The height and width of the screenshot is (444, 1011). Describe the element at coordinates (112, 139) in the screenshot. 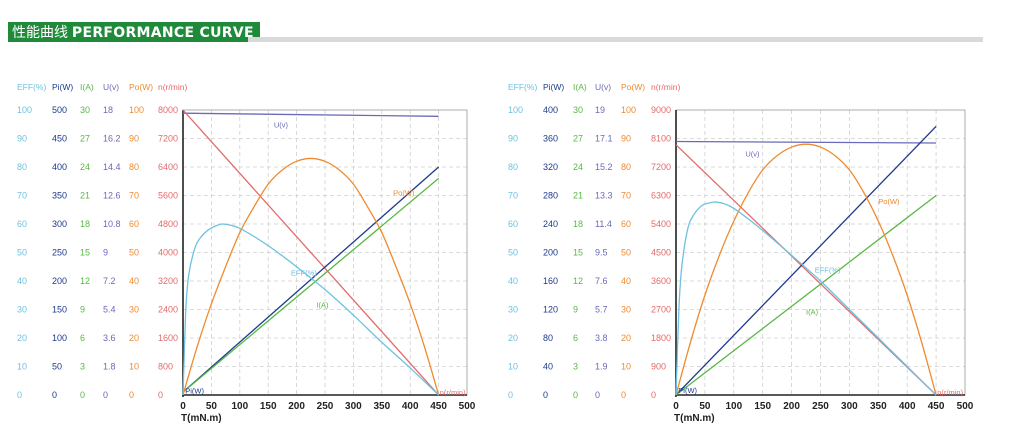

I see `y-tick-u: 16.2` at that location.